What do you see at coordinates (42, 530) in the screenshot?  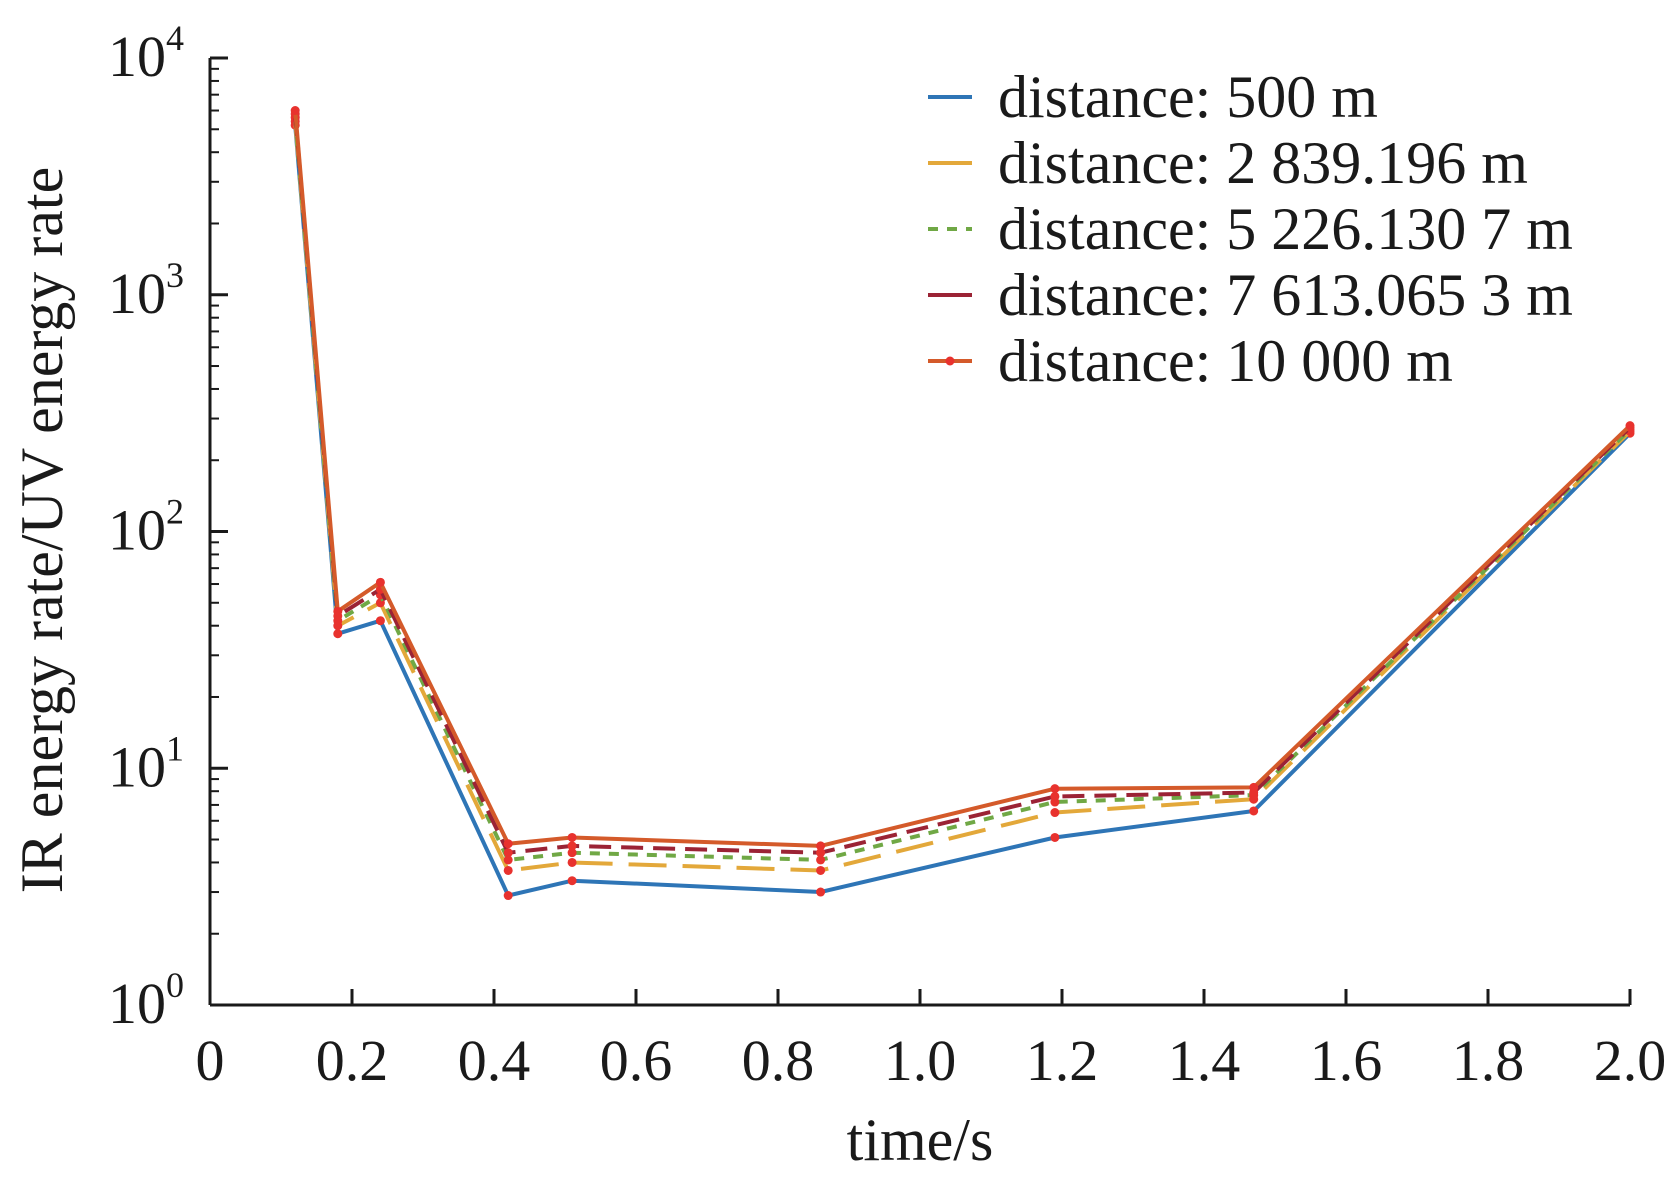 I see `y-axis-title: IR energy rate/UV energy rate` at bounding box center [42, 530].